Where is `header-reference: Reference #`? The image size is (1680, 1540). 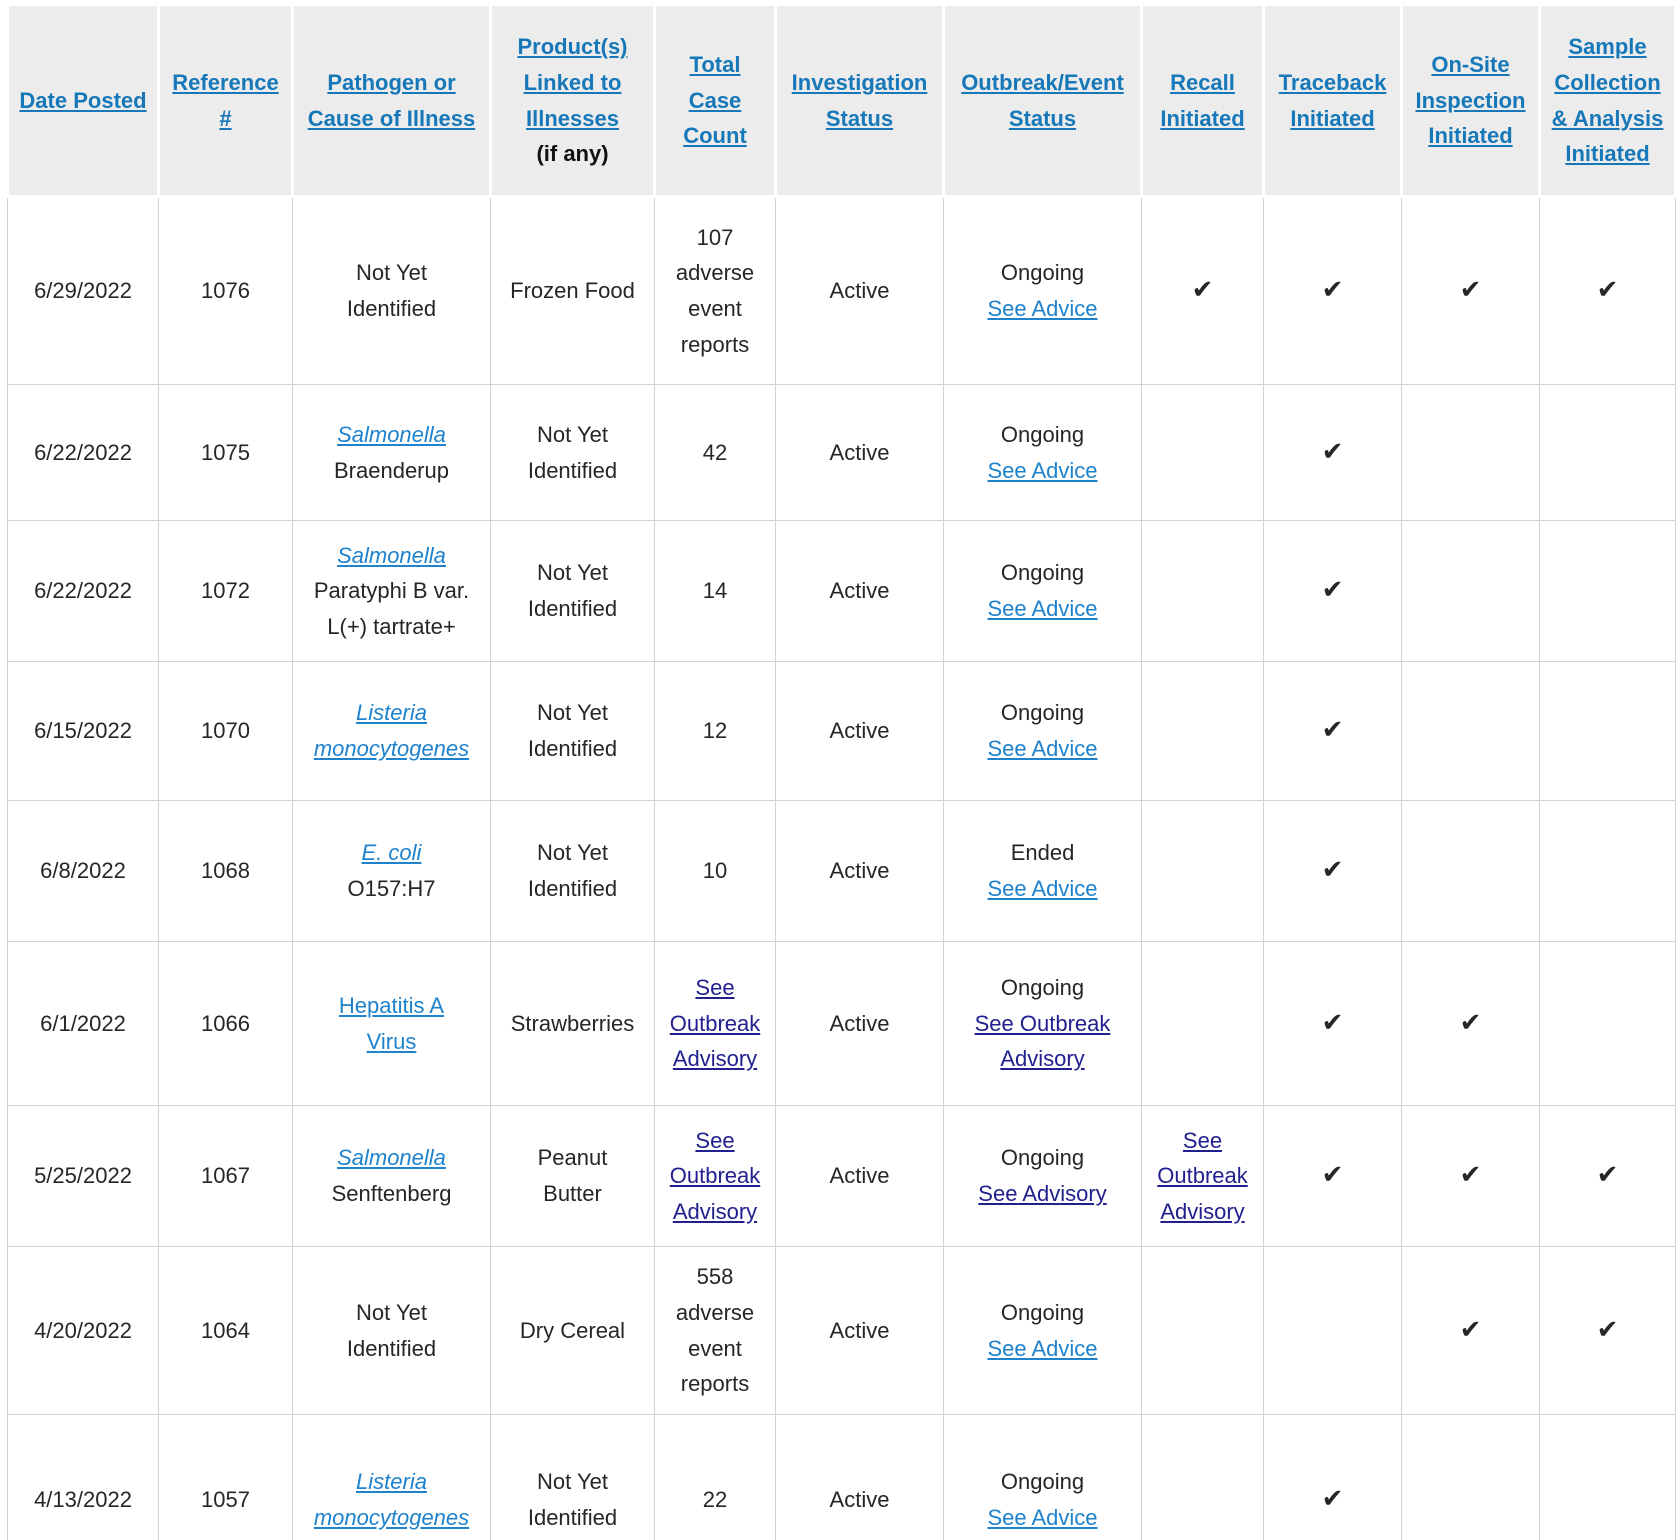 header-reference: Reference # is located at coordinates (225, 100).